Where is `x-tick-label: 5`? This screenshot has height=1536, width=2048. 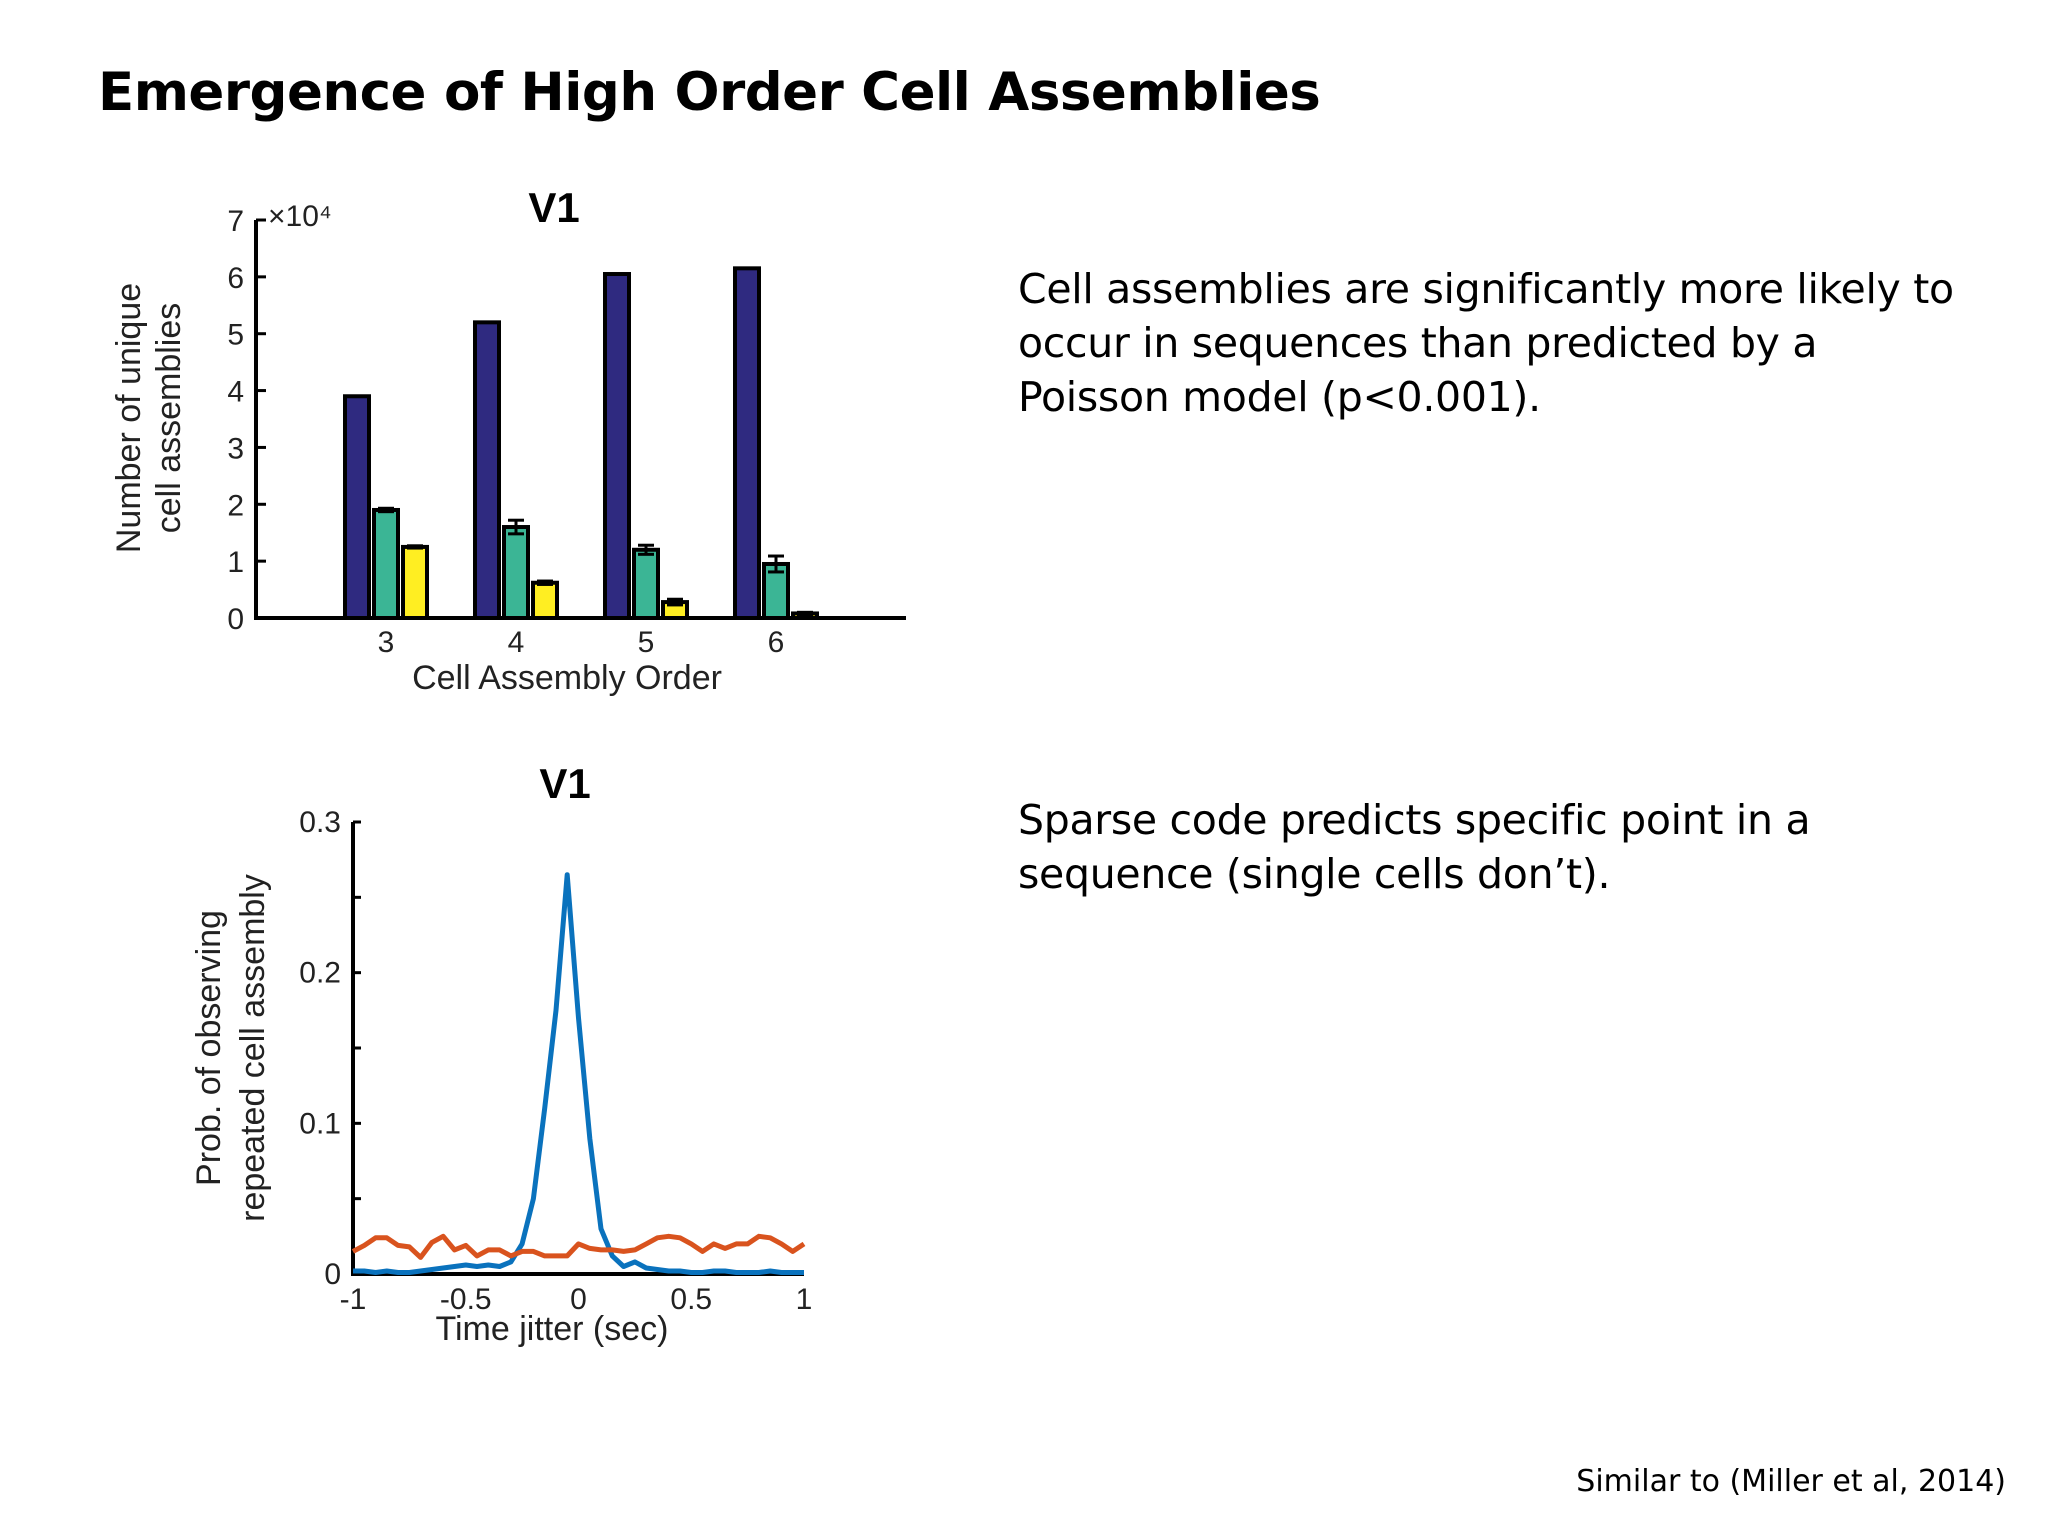 x-tick-label: 5 is located at coordinates (646, 642).